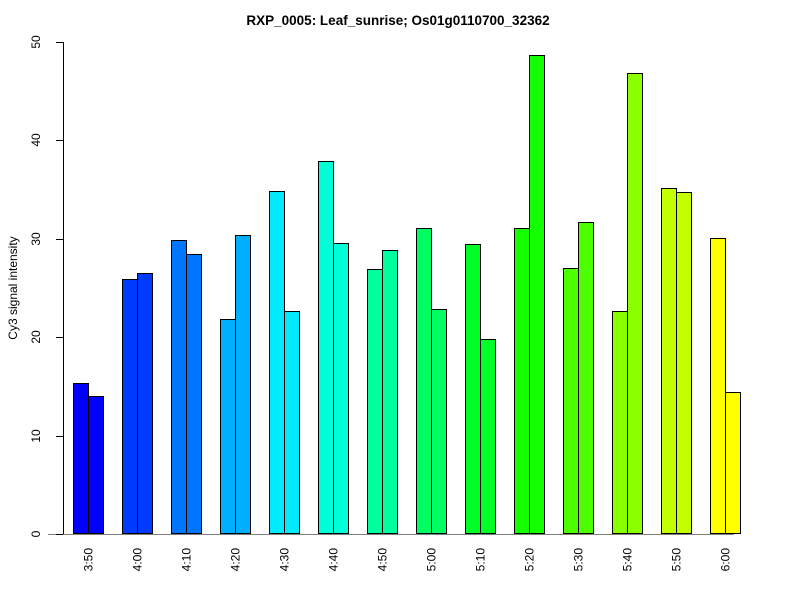  Describe the element at coordinates (186, 560) in the screenshot. I see `x-axis-tick-label: 4:10` at that location.